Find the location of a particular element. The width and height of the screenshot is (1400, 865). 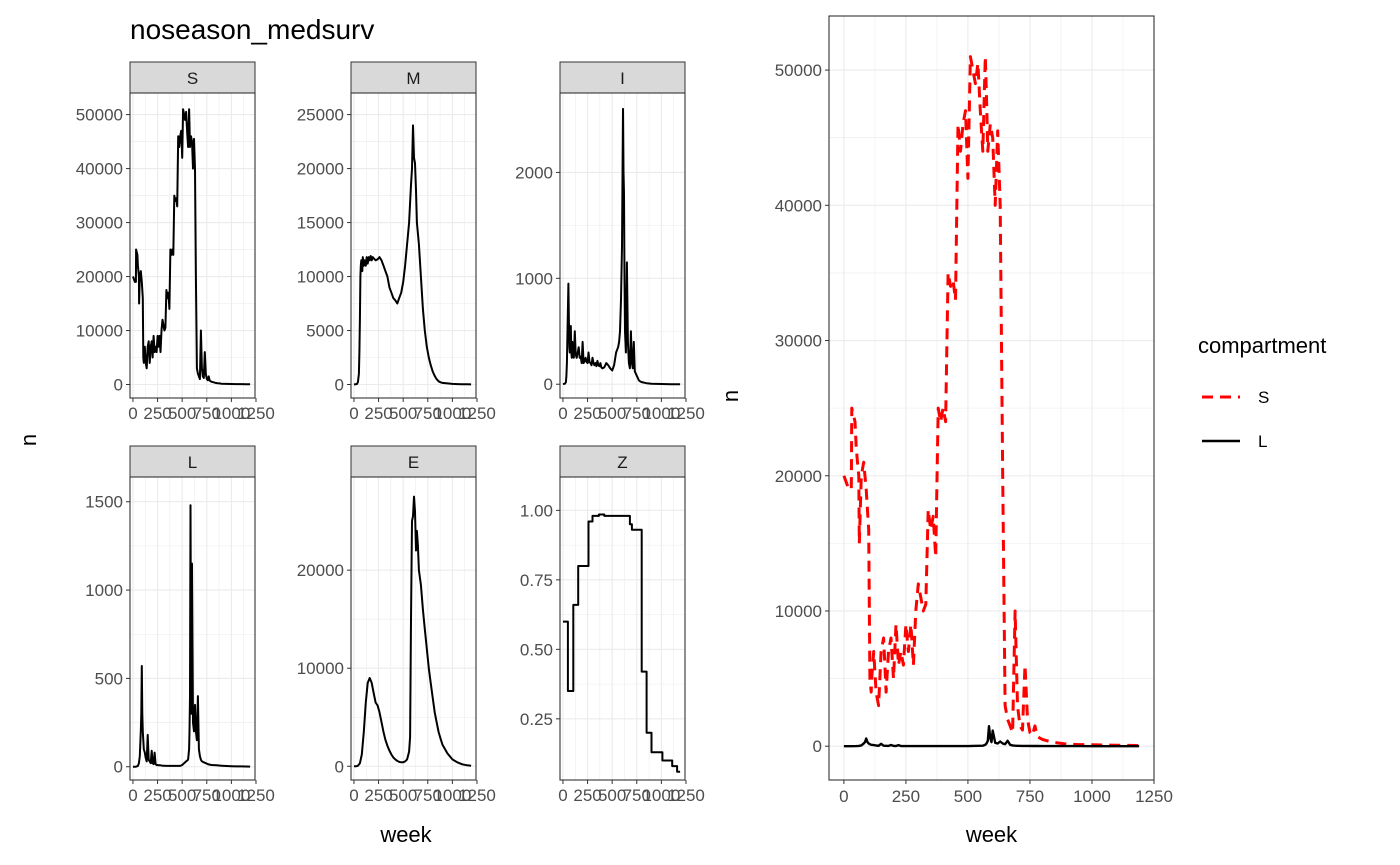

y-tick-label: 0.50 is located at coordinates (536, 649).